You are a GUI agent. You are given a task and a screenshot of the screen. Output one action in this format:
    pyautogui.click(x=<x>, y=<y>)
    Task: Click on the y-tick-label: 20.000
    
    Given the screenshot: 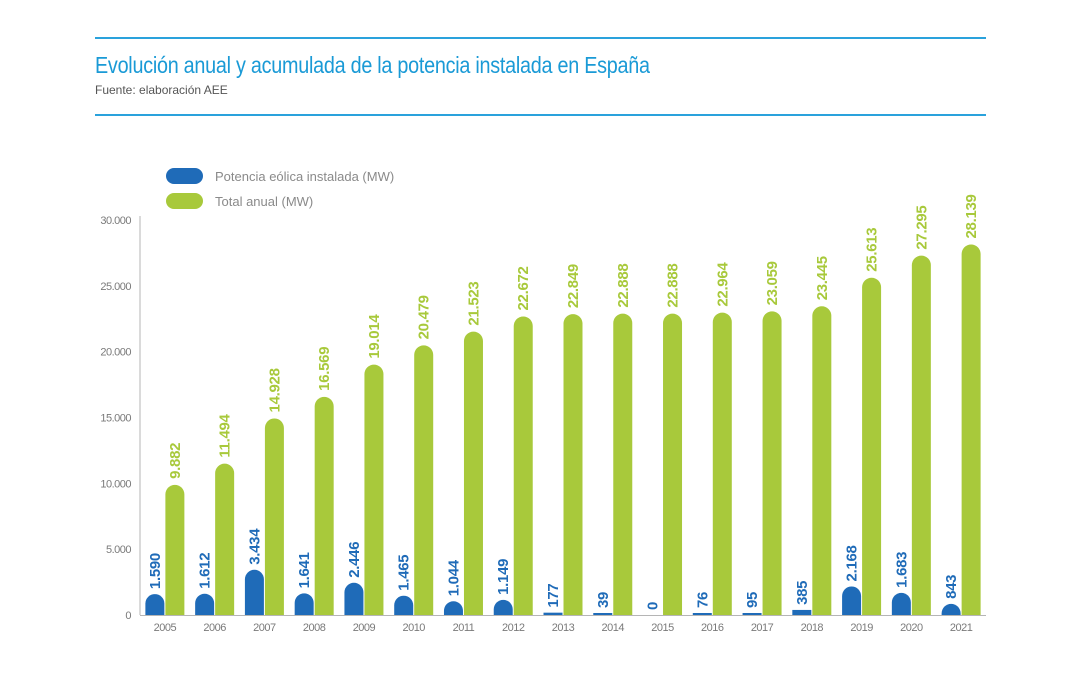 What is the action you would take?
    pyautogui.click(x=115, y=353)
    